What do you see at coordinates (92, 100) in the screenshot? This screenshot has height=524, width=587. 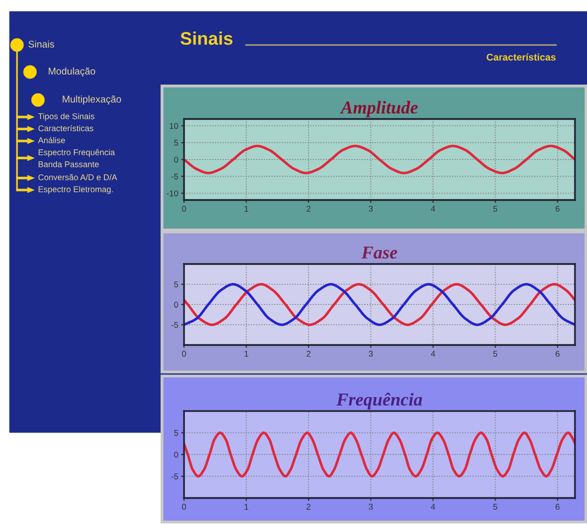 I see `text: Multiplexação` at bounding box center [92, 100].